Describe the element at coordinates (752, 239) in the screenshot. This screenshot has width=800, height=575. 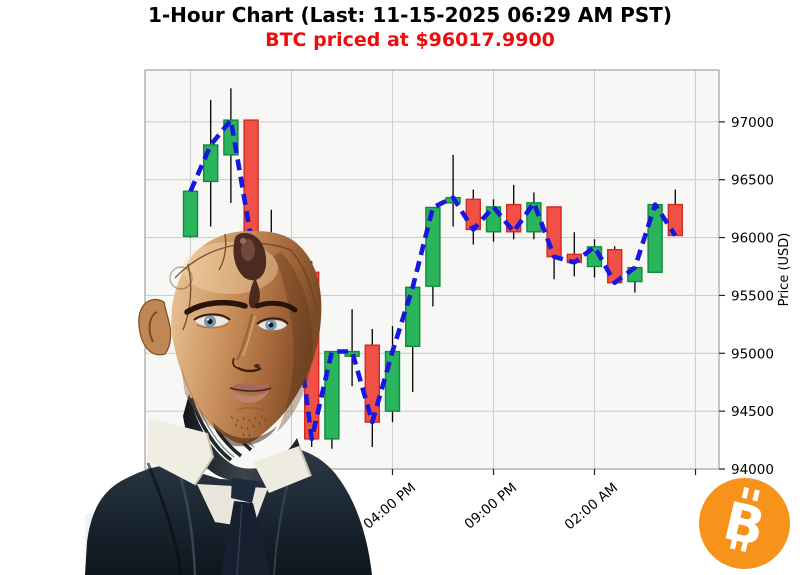
I see `y-tick-label: 96000` at that location.